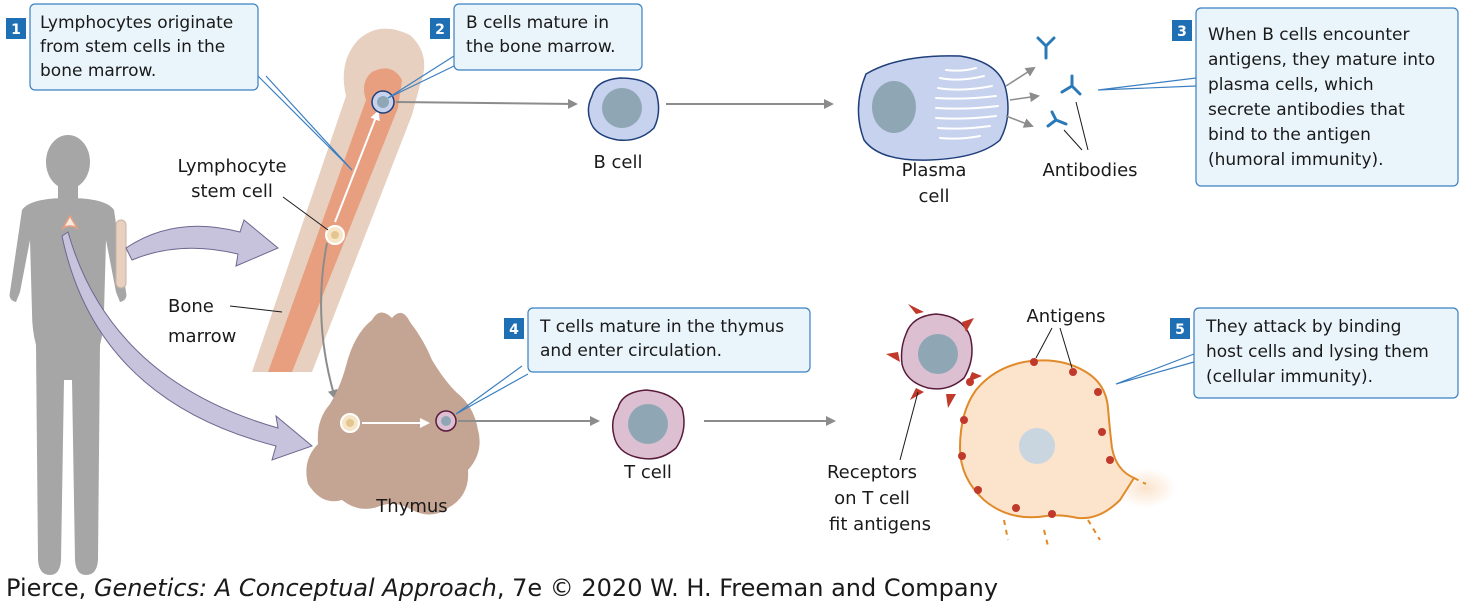  Describe the element at coordinates (98, 71) in the screenshot. I see `callout-1-line-3: bone marrow.` at that location.